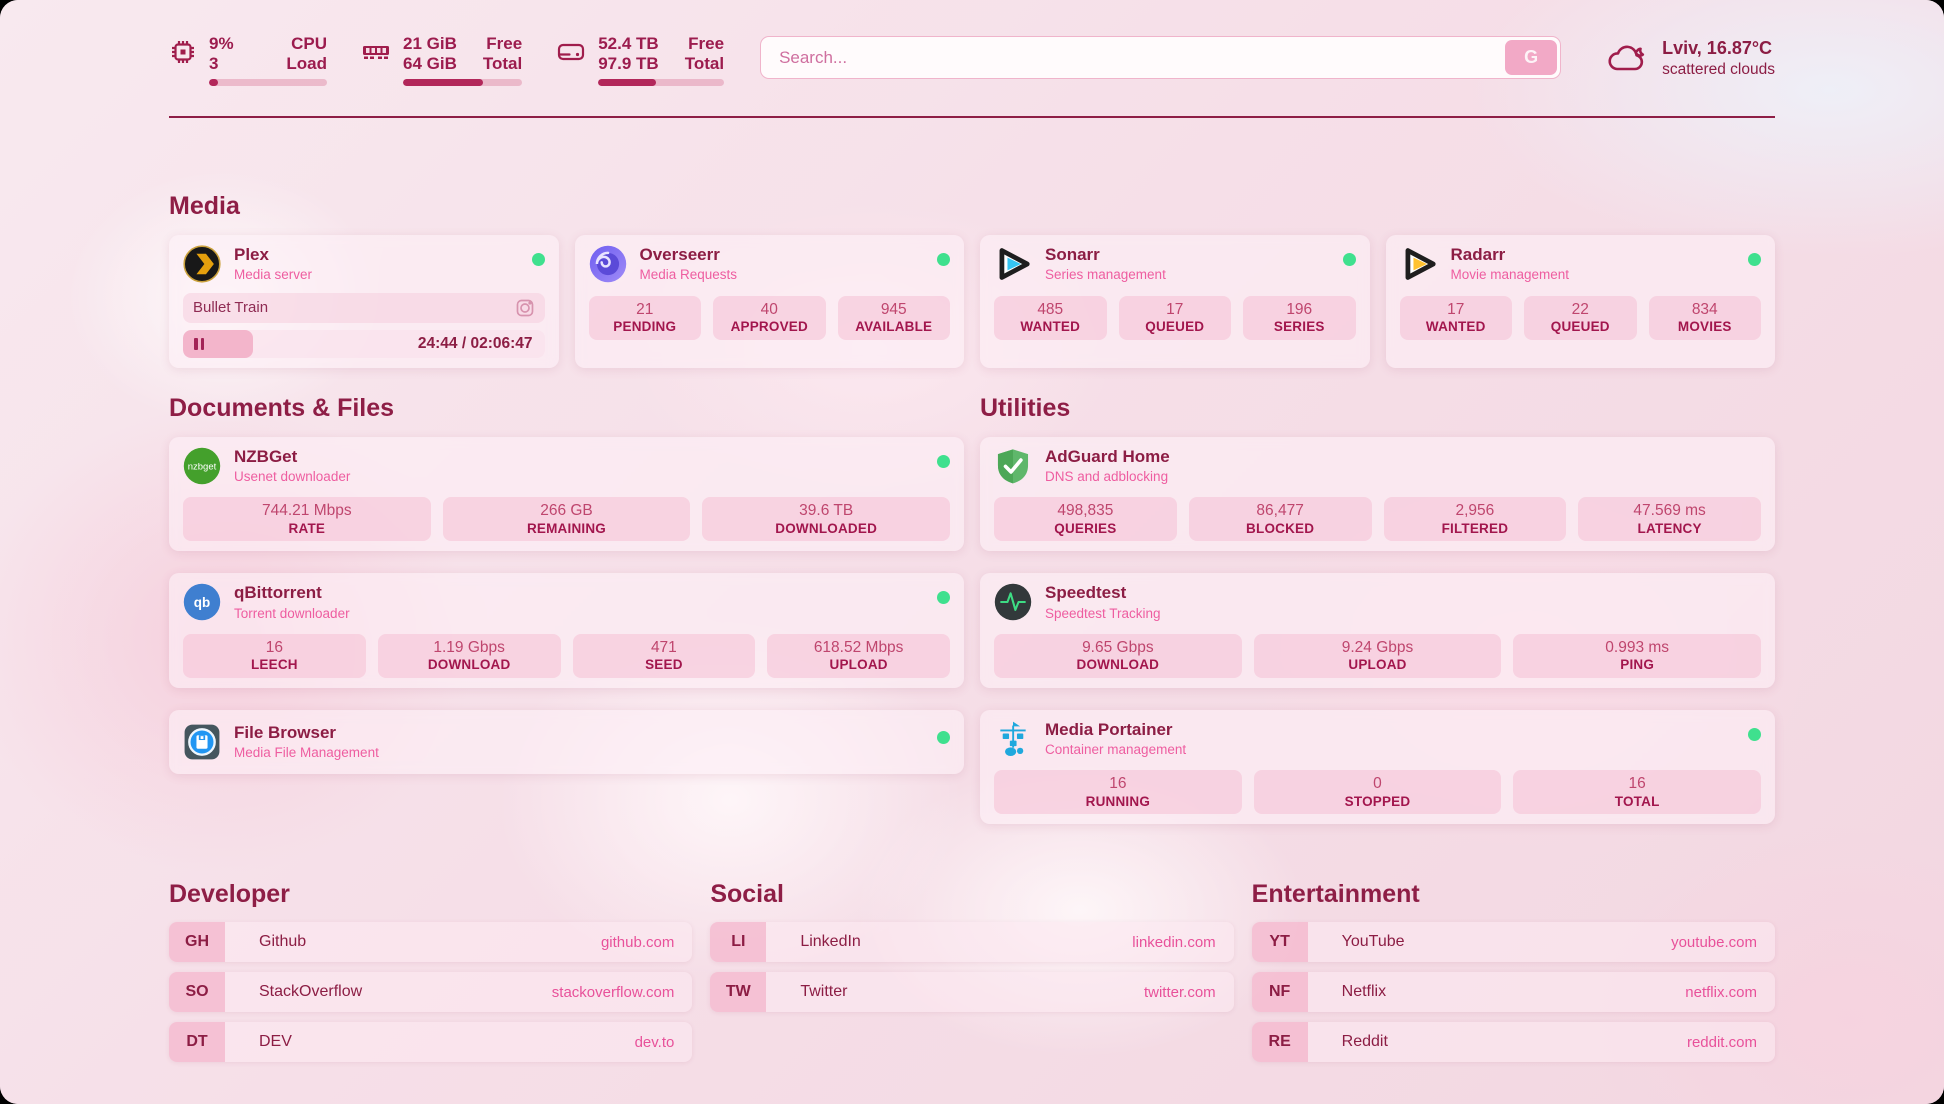 The image size is (1944, 1104). I want to click on search-engine-button: G, so click(1531, 57).